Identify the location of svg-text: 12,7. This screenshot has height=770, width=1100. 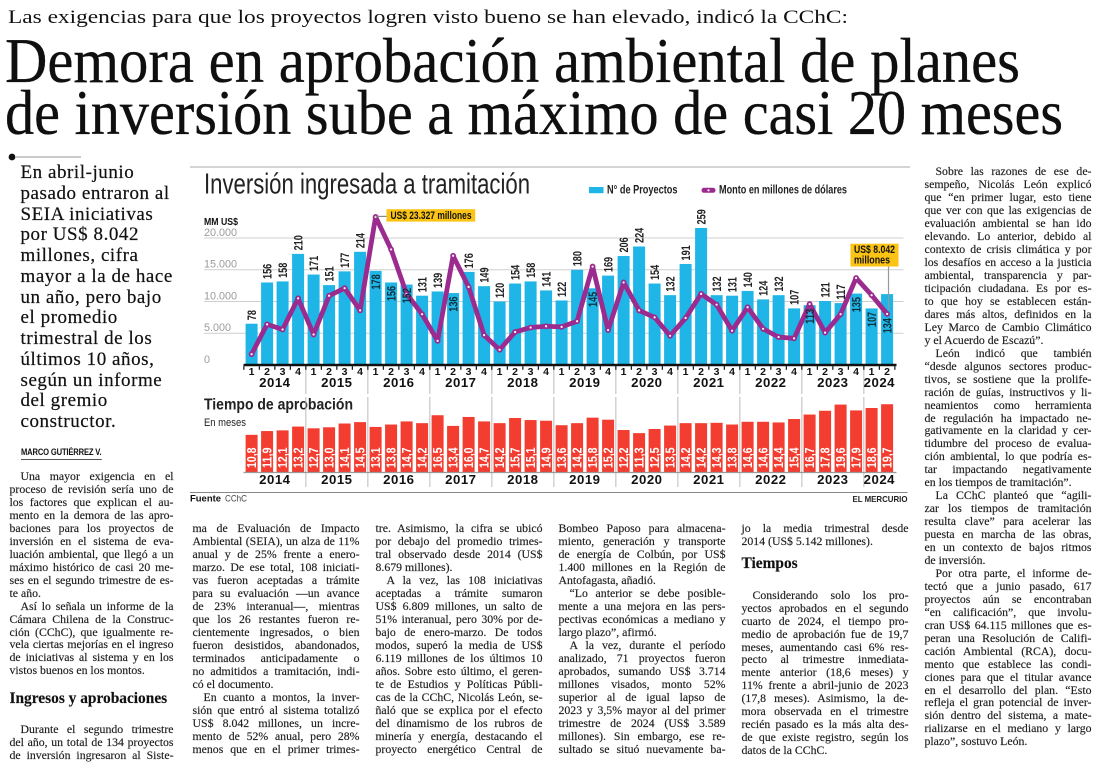
(314, 458).